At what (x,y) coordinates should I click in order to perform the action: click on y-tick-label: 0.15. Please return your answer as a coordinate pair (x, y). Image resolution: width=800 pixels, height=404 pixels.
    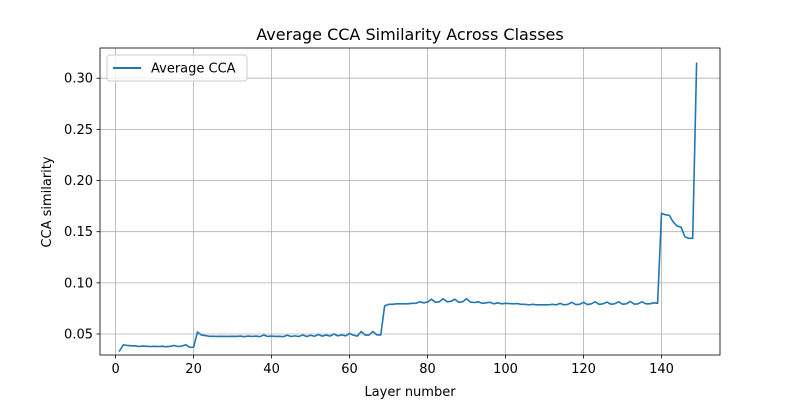
    Looking at the image, I should click on (78, 232).